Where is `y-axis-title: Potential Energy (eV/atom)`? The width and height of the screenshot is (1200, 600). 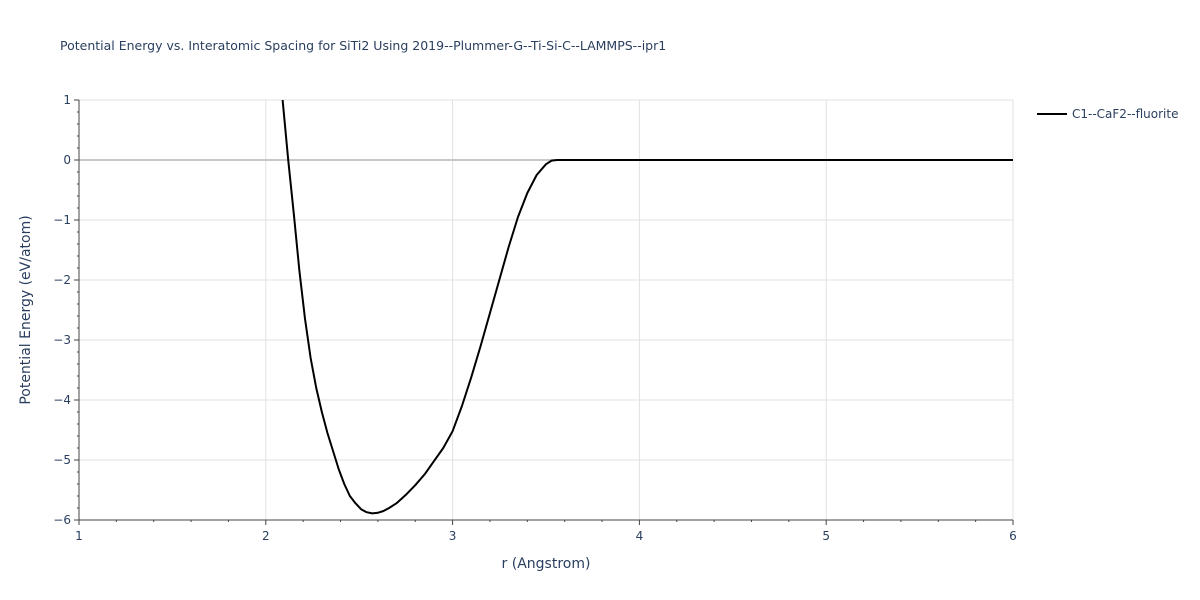 y-axis-title: Potential Energy (eV/atom) is located at coordinates (26, 309).